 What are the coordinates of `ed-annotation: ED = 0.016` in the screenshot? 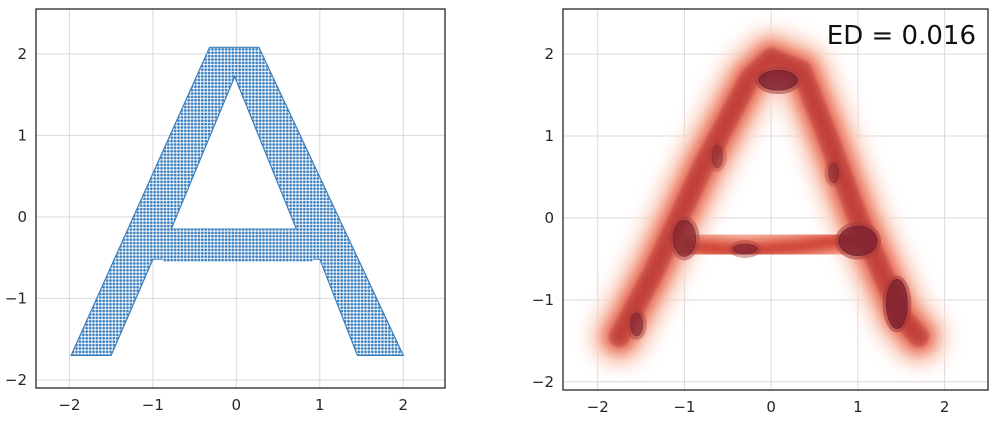 It's located at (901, 36).